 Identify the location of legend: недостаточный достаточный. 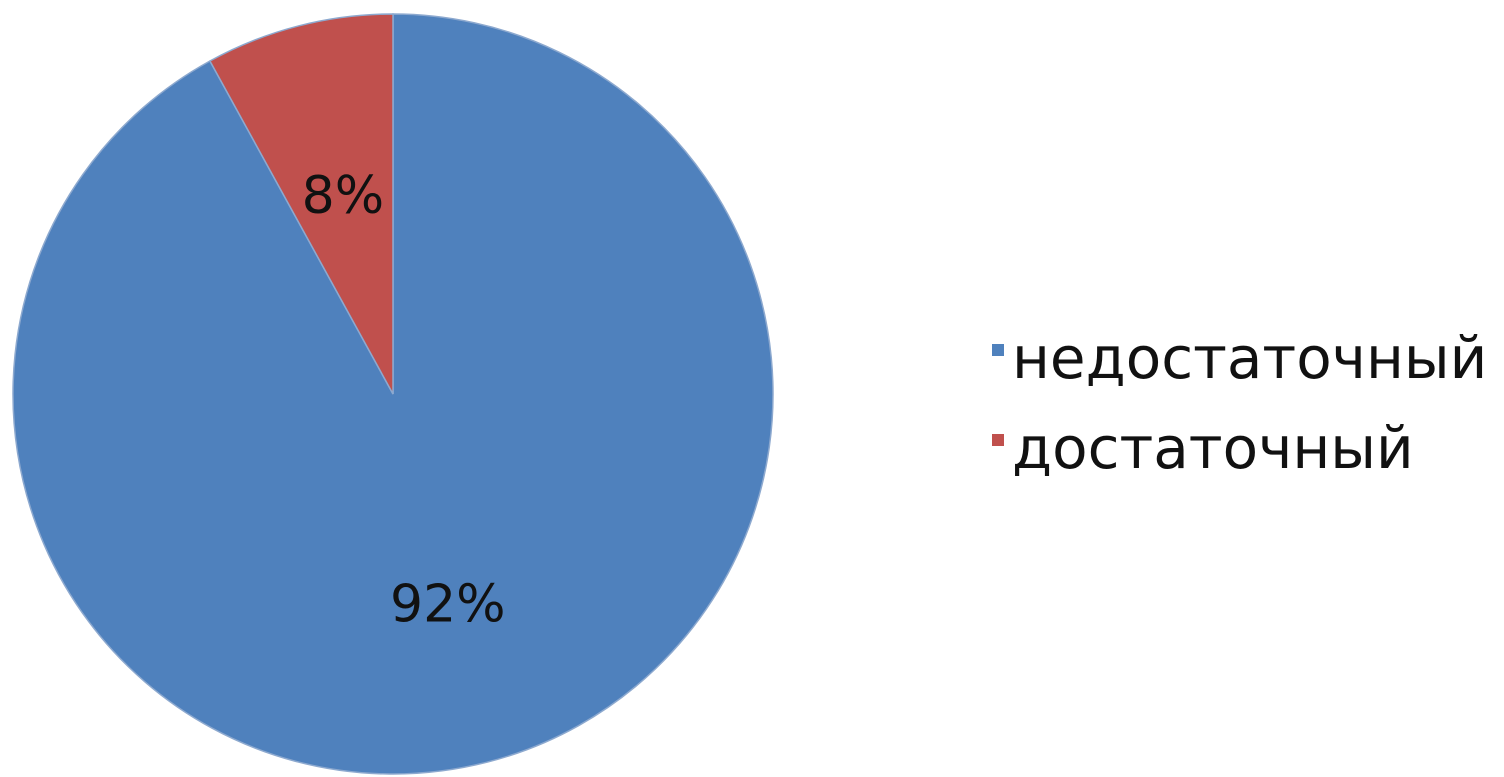
(1239, 403).